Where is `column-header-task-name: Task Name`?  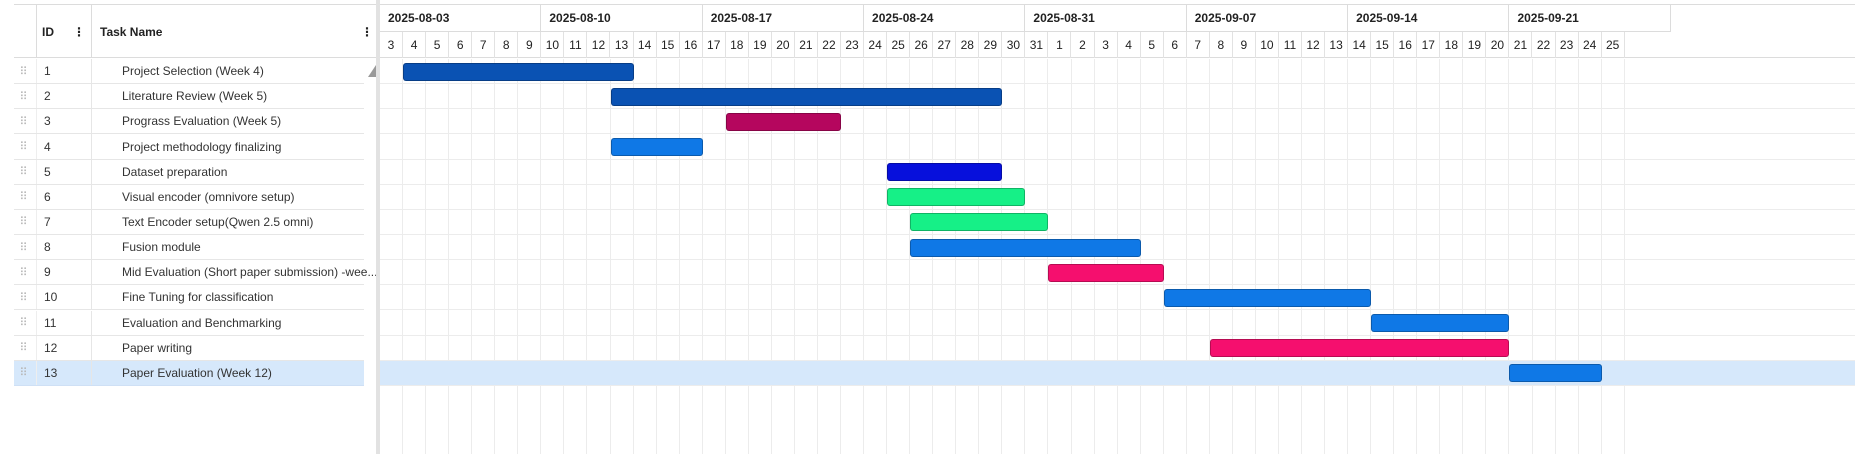
column-header-task-name: Task Name is located at coordinates (225, 31).